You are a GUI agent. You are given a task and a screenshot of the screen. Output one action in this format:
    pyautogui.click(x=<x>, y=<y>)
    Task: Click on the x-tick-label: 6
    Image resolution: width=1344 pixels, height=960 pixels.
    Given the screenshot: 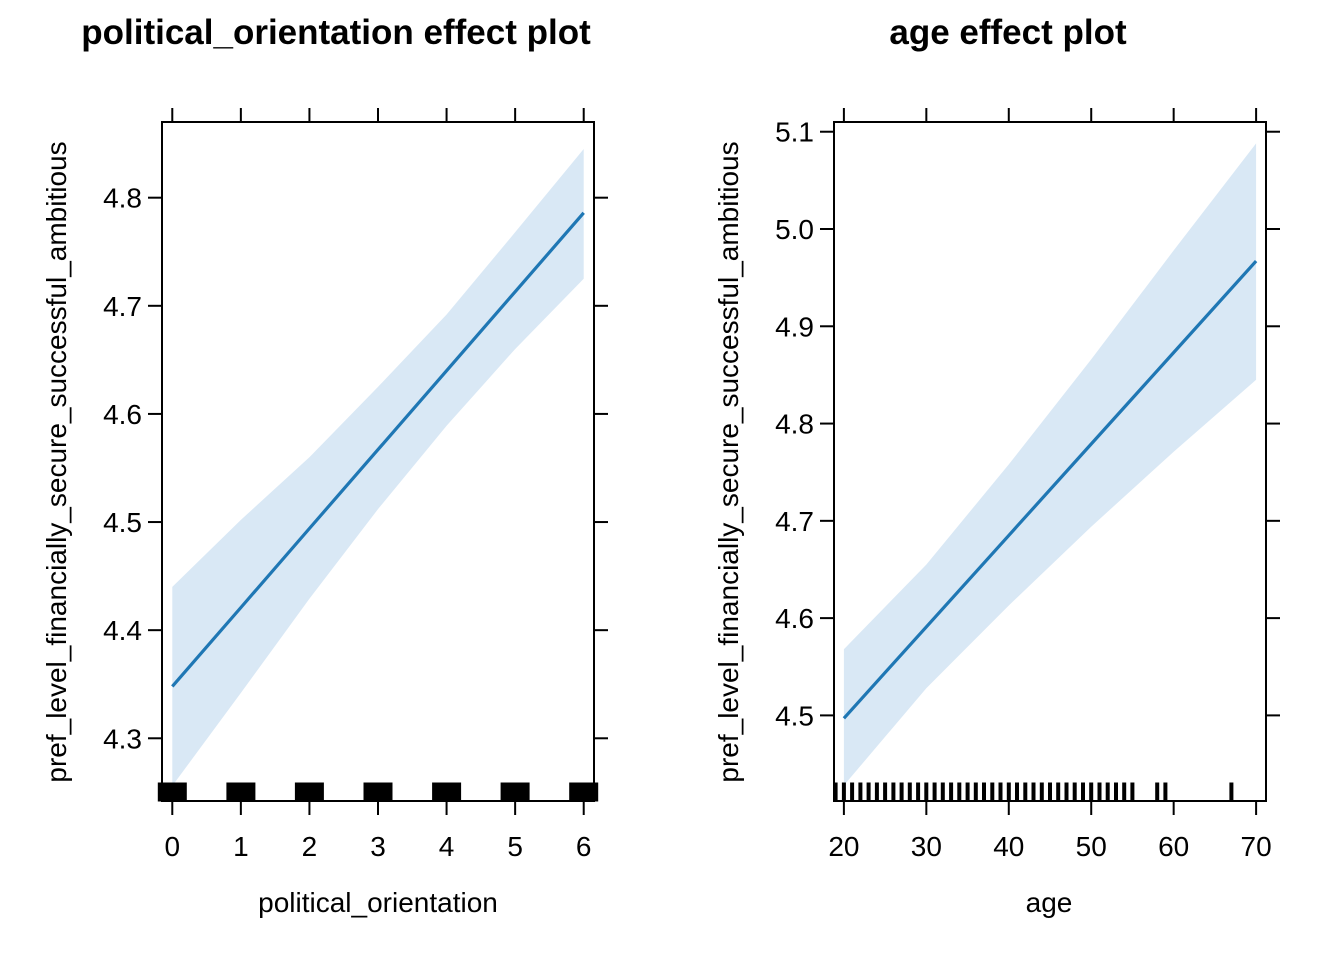 What is the action you would take?
    pyautogui.click(x=584, y=846)
    